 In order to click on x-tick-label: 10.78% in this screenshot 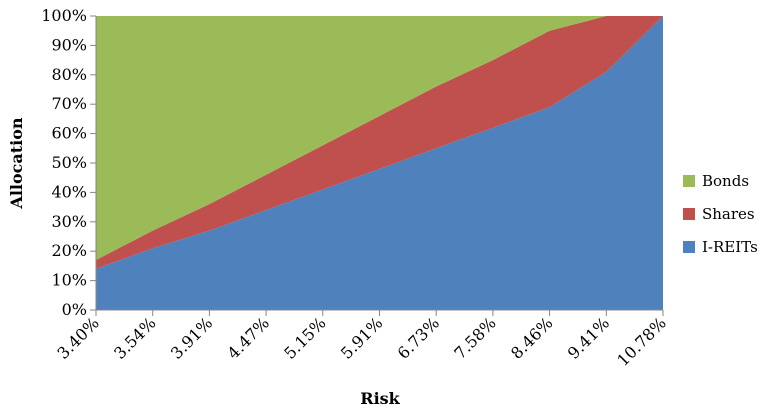, I will do `click(641, 341)`.